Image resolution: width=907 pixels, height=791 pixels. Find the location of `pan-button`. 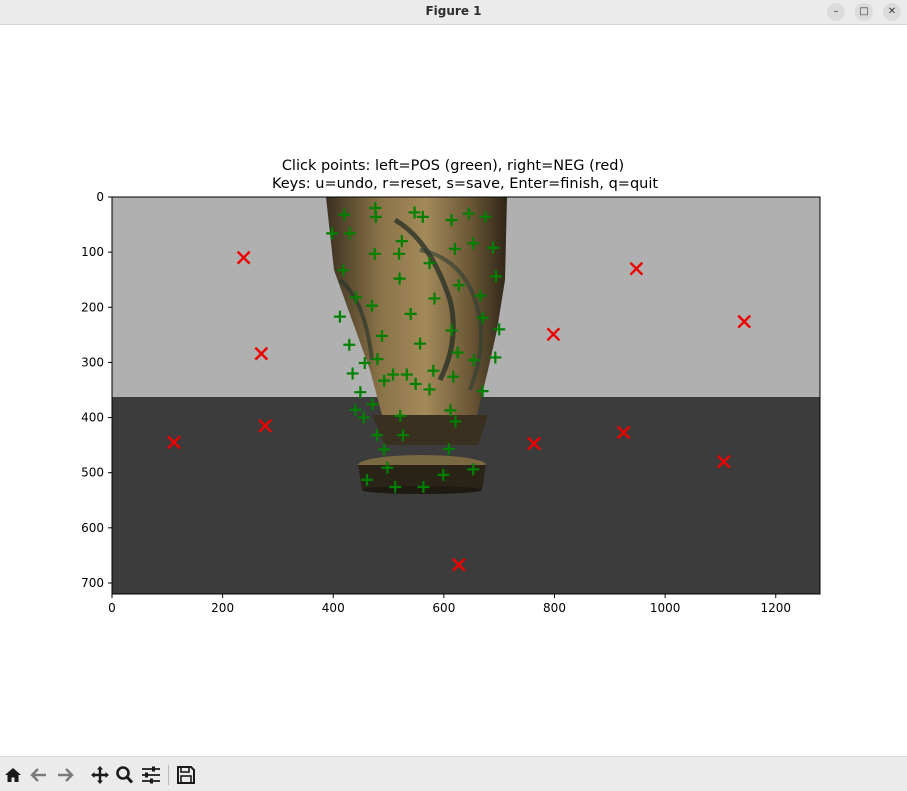

pan-button is located at coordinates (100, 775).